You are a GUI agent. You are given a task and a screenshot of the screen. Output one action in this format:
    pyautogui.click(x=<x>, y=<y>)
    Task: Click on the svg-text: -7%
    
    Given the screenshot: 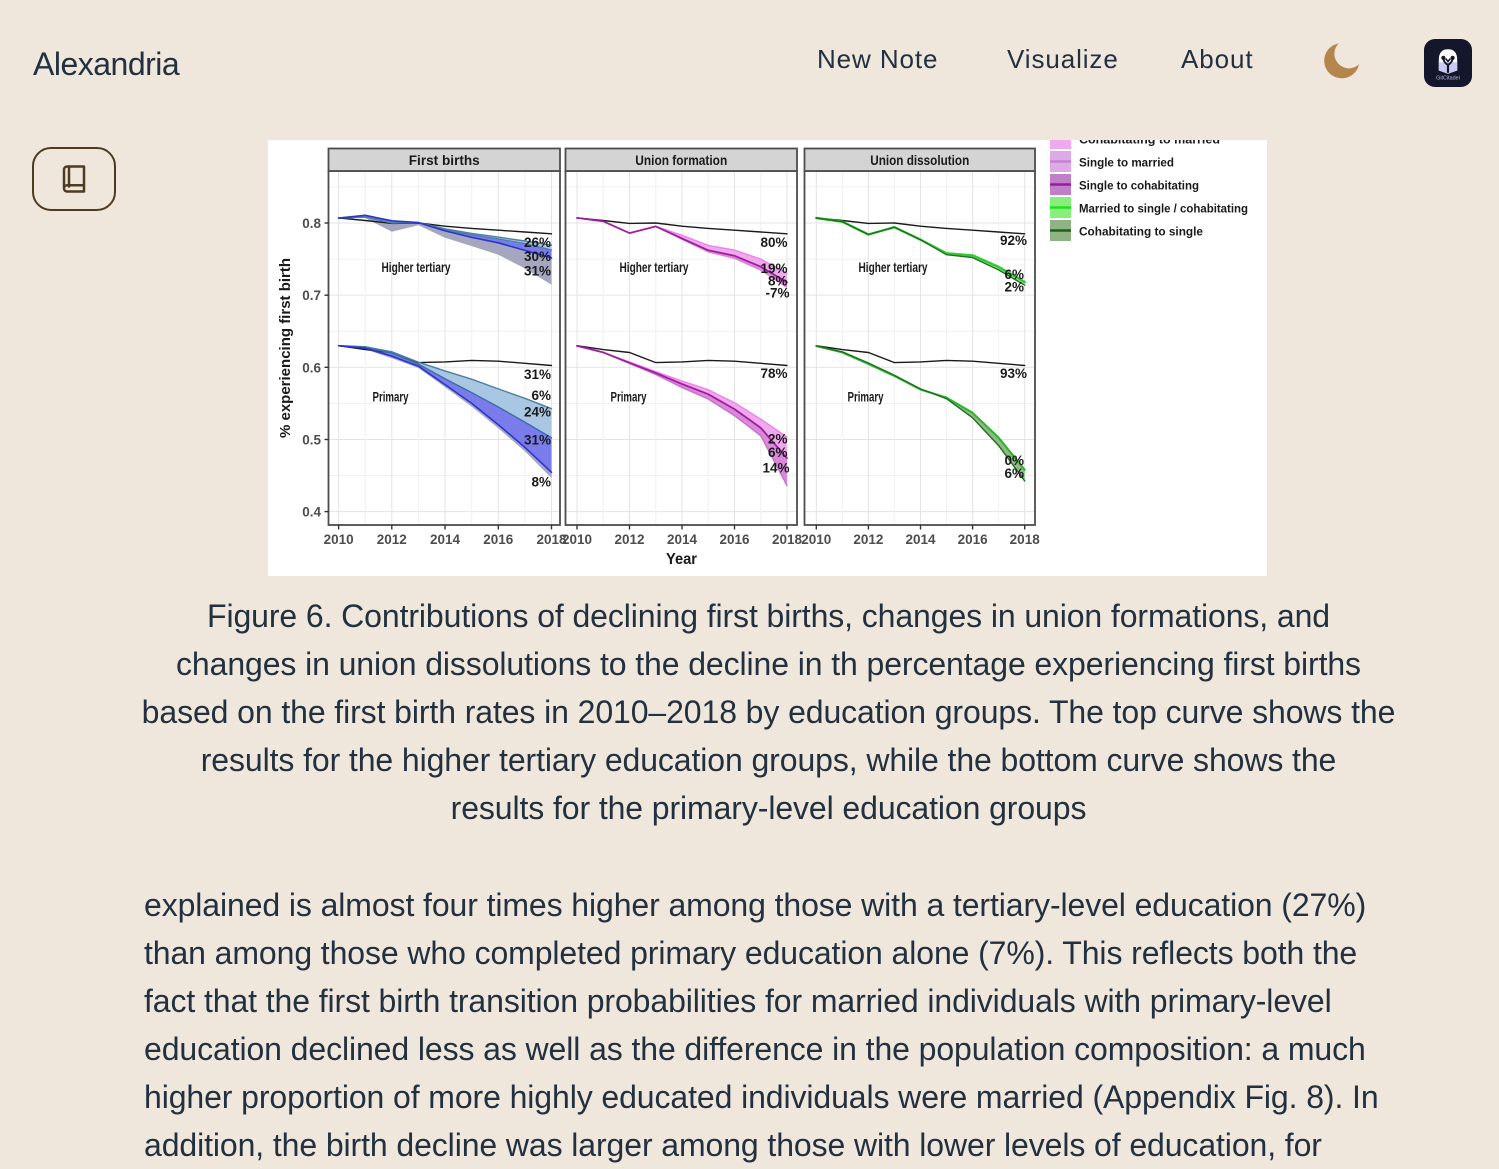 What is the action you would take?
    pyautogui.click(x=777, y=293)
    